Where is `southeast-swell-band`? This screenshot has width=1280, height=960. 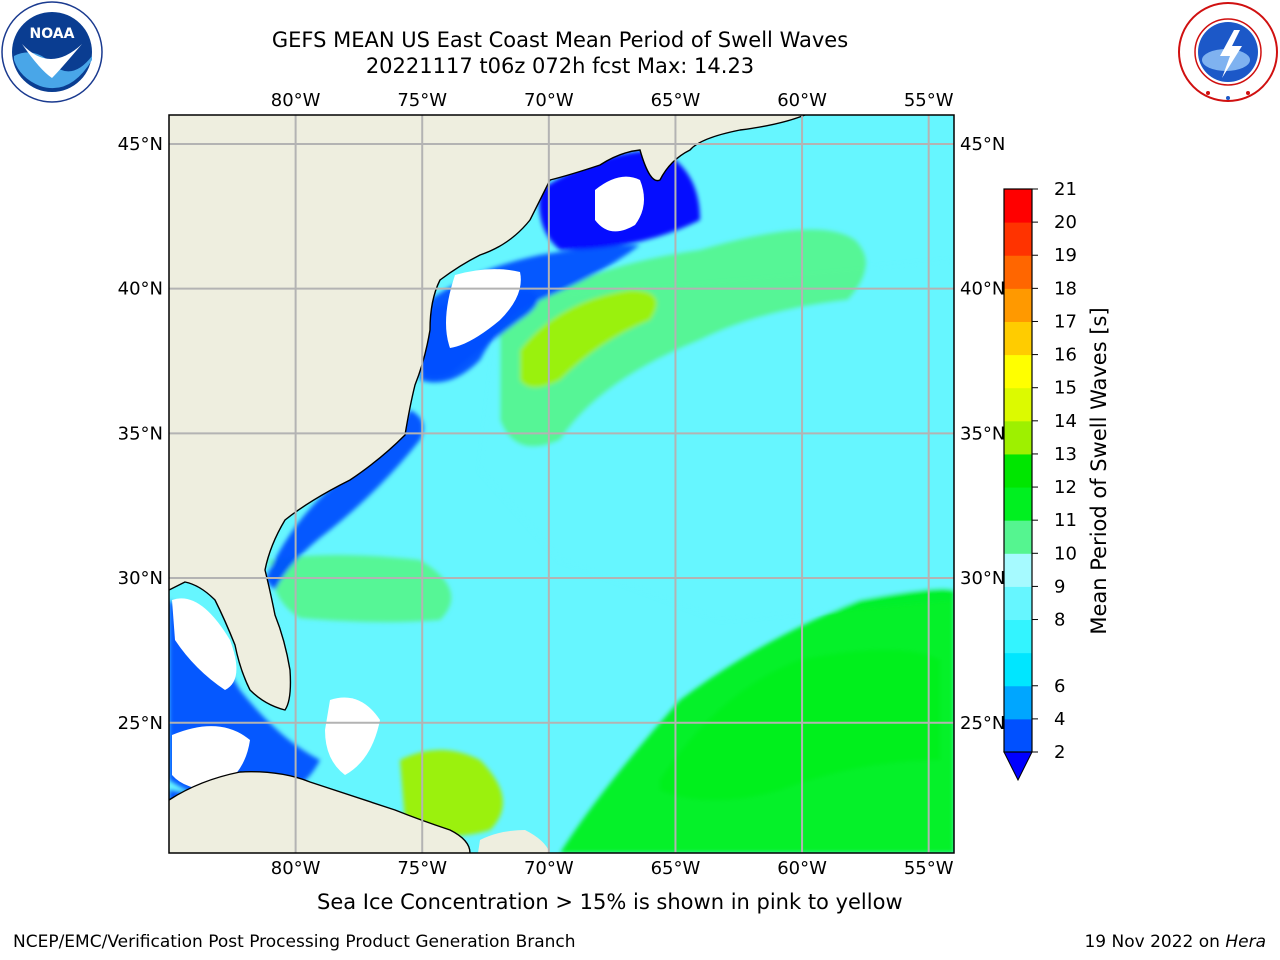 southeast-swell-band is located at coordinates (800, 725).